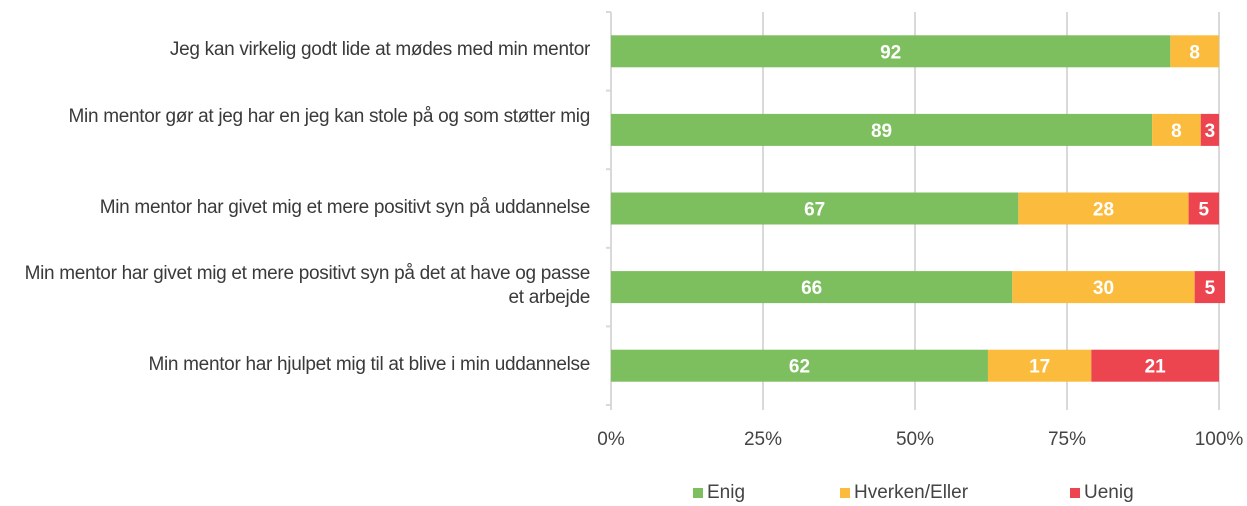  I want to click on legend-label: Enig, so click(726, 492).